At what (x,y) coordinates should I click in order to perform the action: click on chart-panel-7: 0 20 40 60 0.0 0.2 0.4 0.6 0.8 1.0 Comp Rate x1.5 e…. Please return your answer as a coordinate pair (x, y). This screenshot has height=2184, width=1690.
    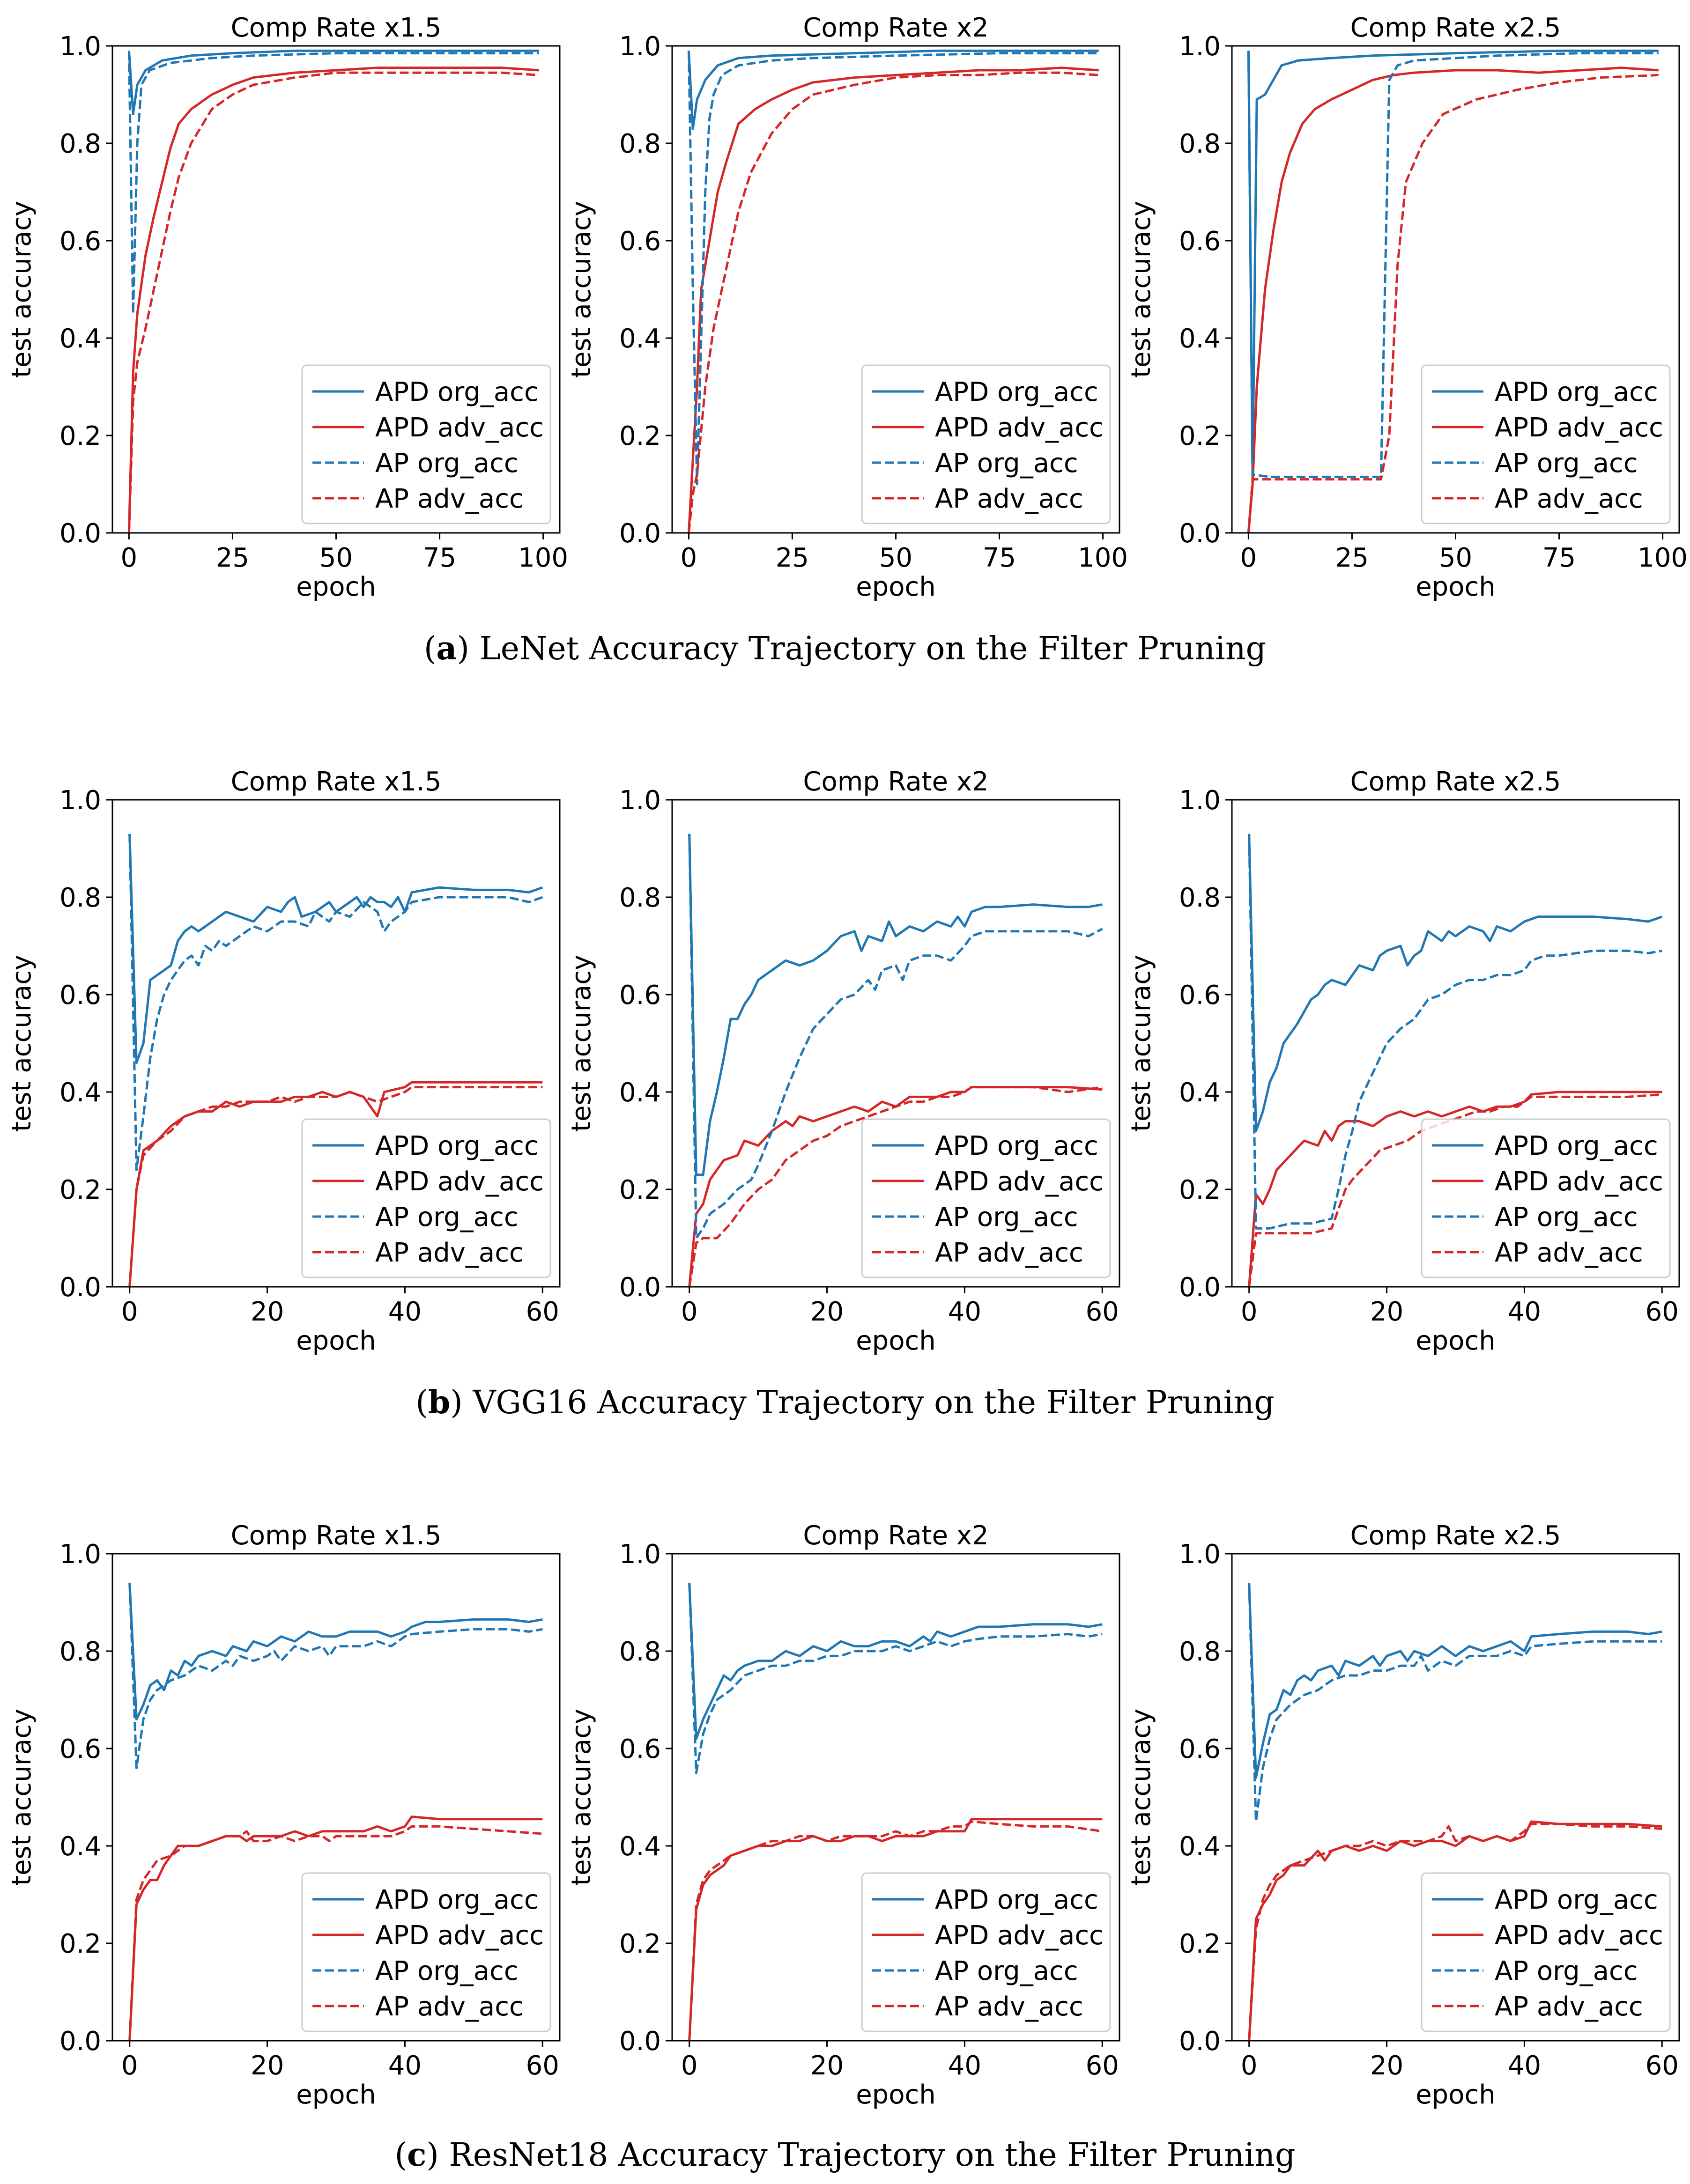
    Looking at the image, I should click on (284, 1815).